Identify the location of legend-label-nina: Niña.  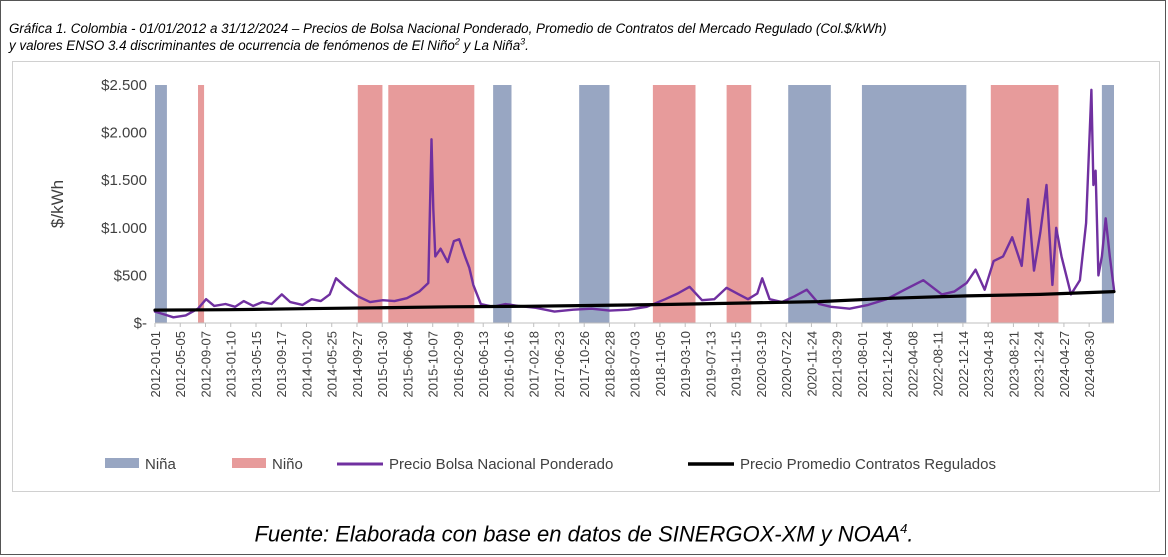
(161, 464).